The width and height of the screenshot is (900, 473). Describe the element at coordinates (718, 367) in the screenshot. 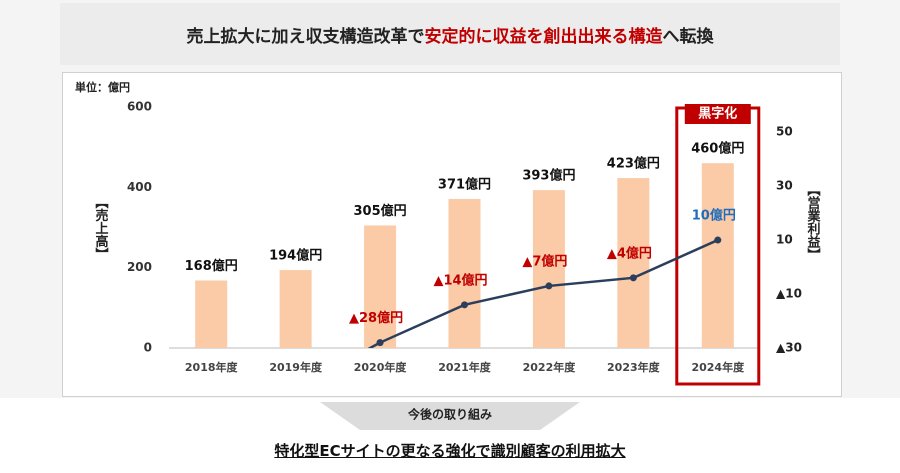

I see `x-tick-label: 2024年度` at that location.